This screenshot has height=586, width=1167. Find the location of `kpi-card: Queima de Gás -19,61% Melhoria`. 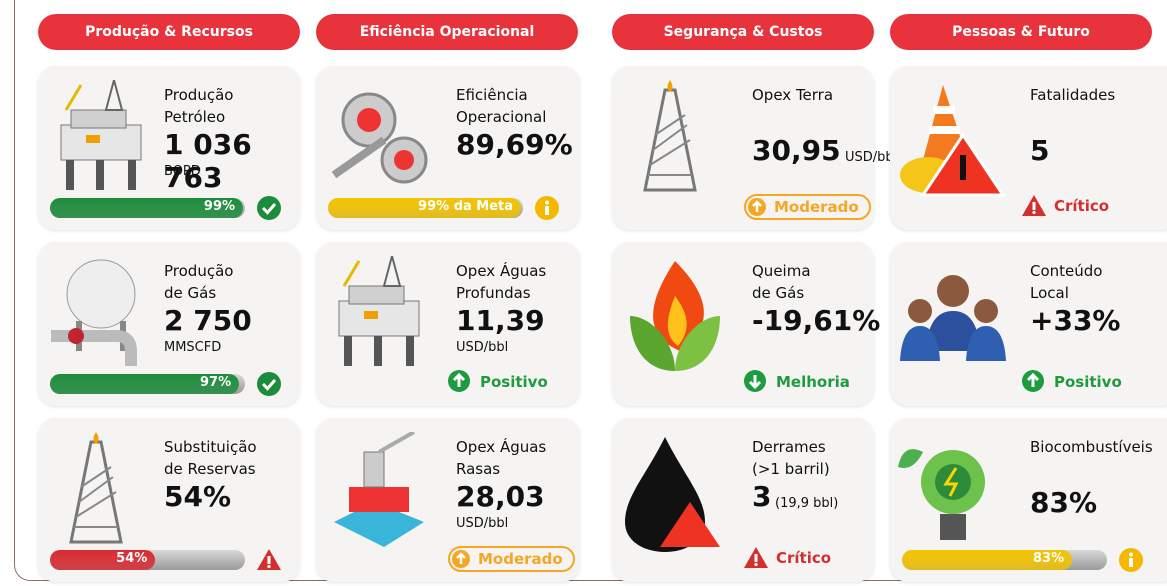

kpi-card: Queima de Gás -19,61% Melhoria is located at coordinates (746, 324).